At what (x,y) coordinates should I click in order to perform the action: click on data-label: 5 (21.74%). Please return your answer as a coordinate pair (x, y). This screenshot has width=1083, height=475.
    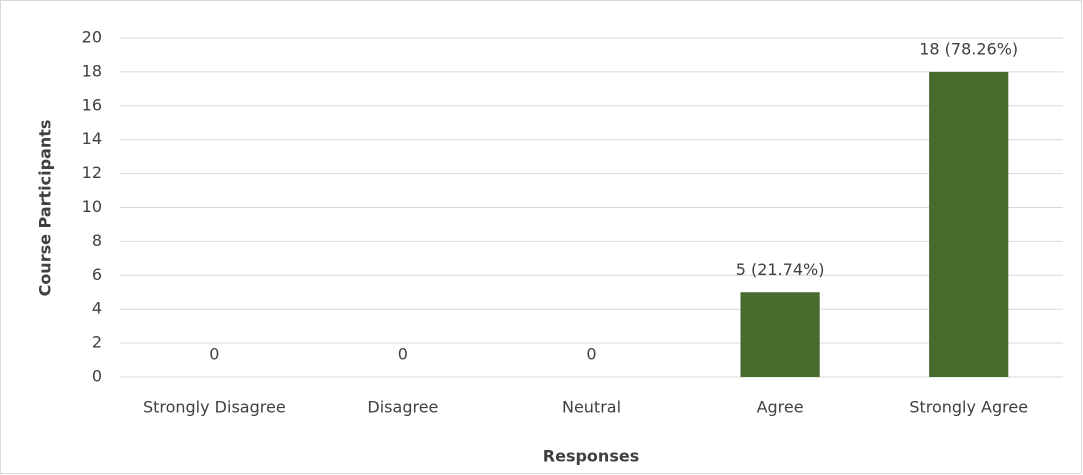
    Looking at the image, I should click on (780, 269).